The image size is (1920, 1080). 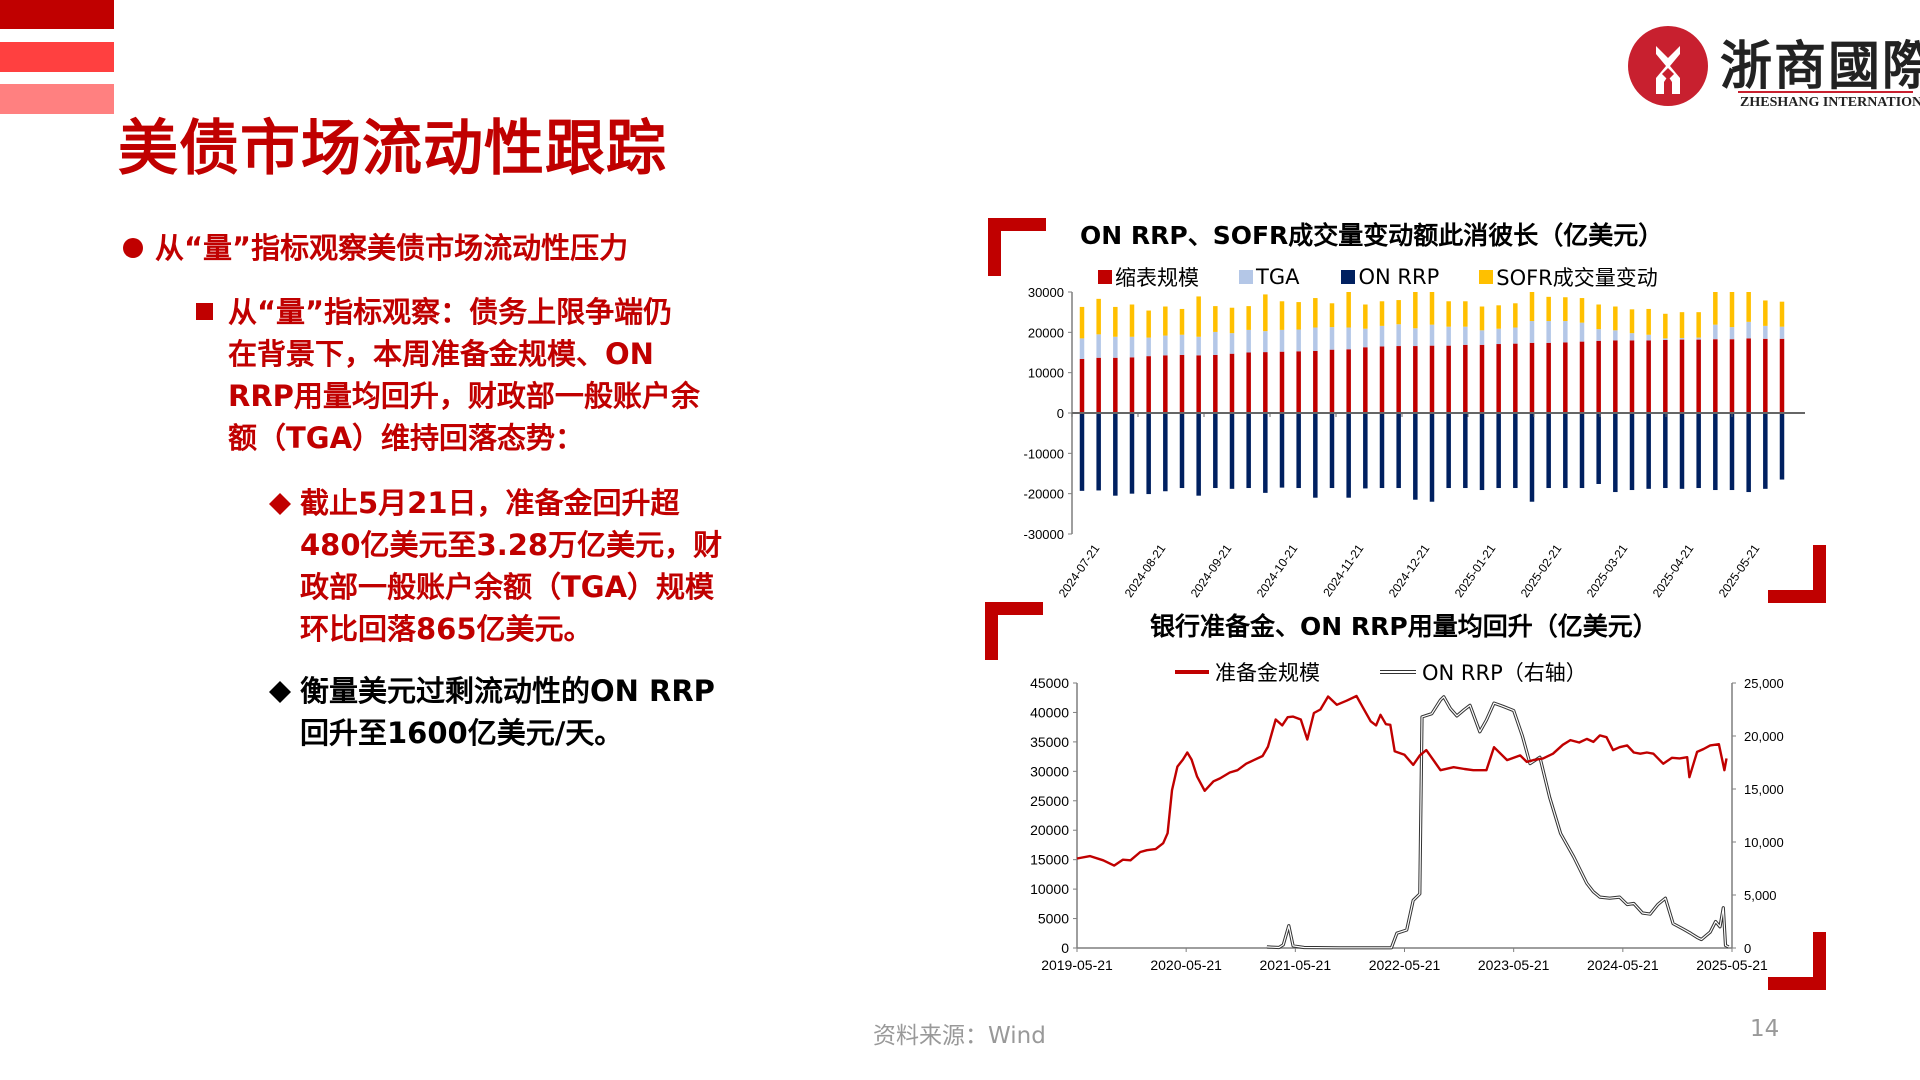 What do you see at coordinates (446, 629) in the screenshot?
I see `diamond1-line: 环比回落865亿美元。` at bounding box center [446, 629].